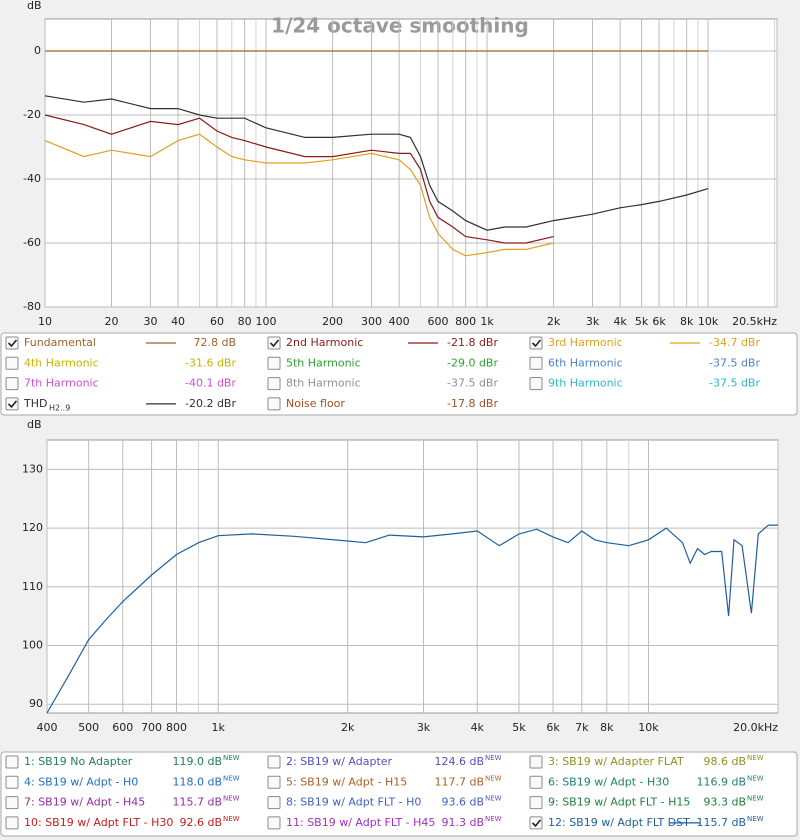 The width and height of the screenshot is (800, 840). Describe the element at coordinates (59, 407) in the screenshot. I see `legend-label-subscript: H2..9` at that location.